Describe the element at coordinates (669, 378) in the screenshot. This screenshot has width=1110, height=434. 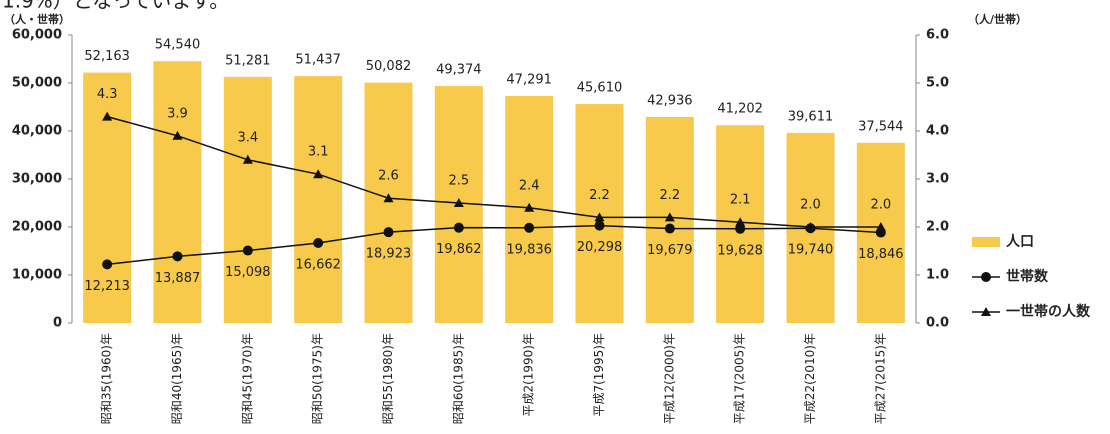
I see `x-tick-label: 平成12(2000)年` at that location.